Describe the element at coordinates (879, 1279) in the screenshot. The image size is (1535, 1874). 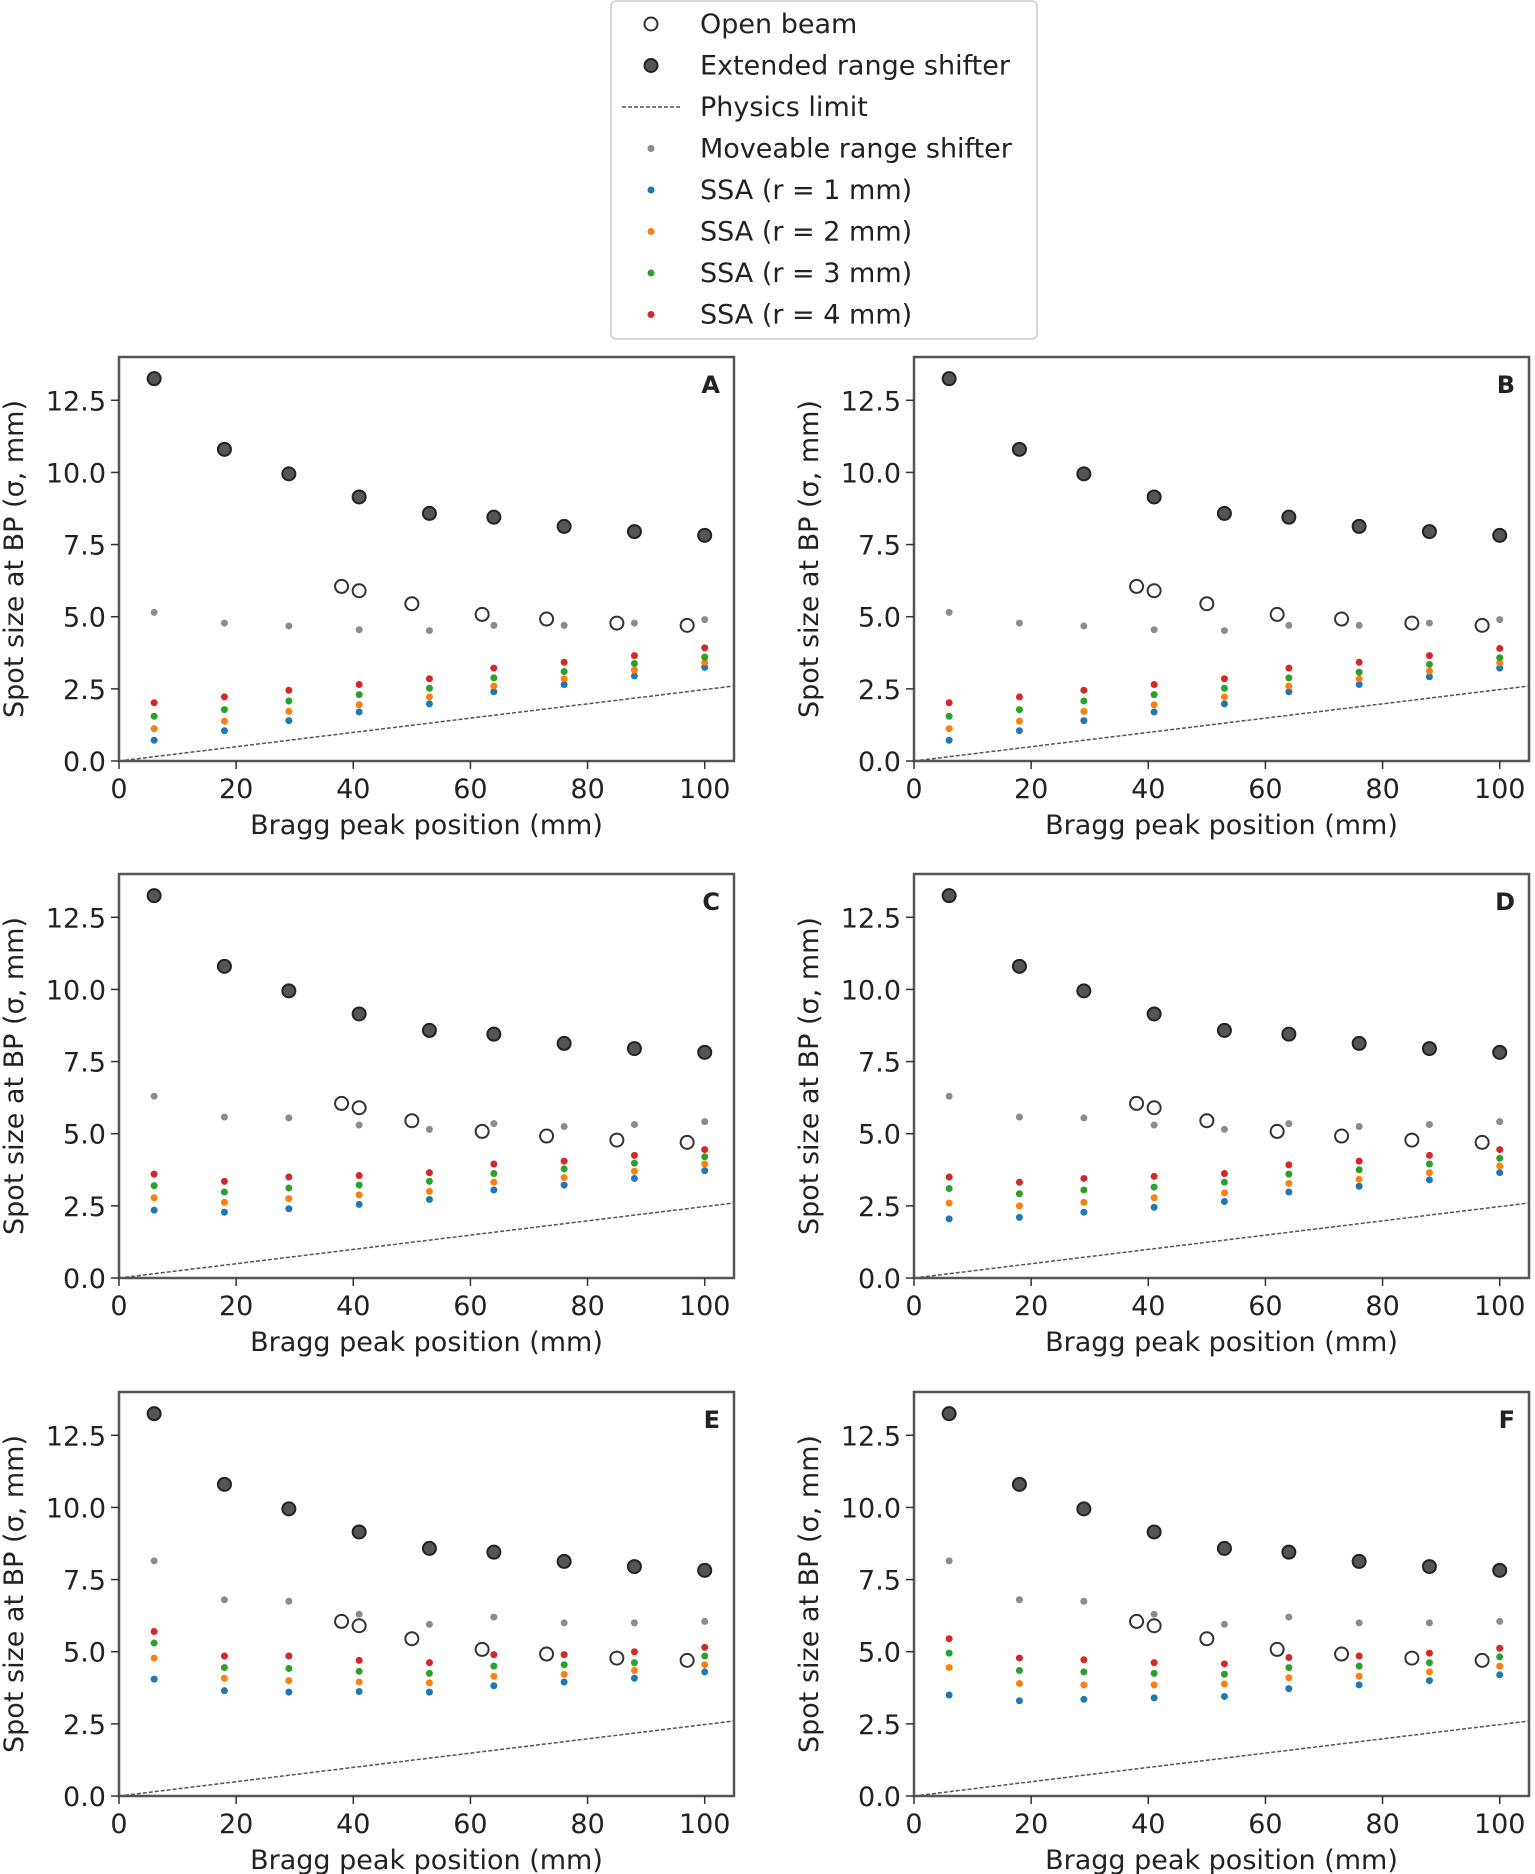
I see `y-tick-label: 0.0` at that location.